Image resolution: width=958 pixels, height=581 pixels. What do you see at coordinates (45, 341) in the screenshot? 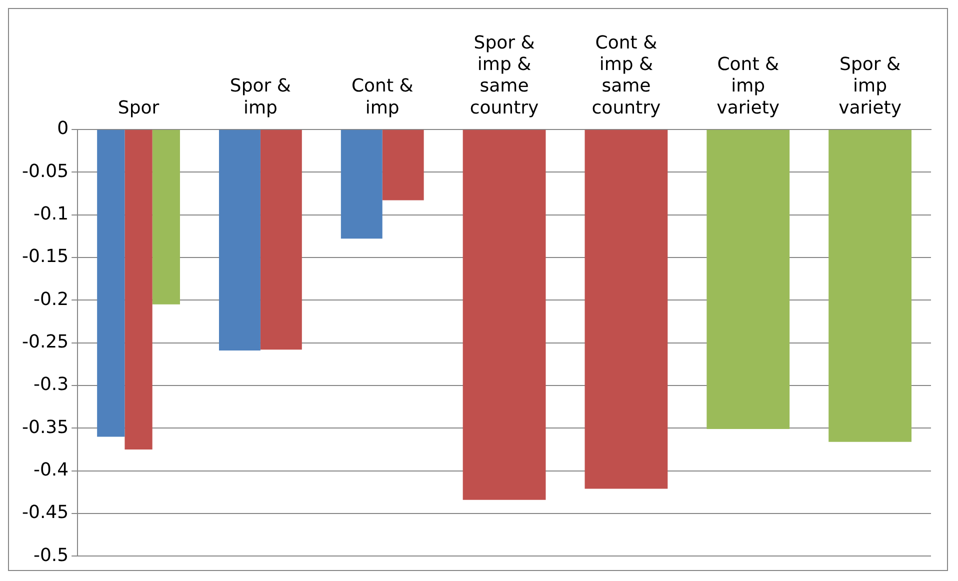
I see `y-tick-label: -0.25` at bounding box center [45, 341].